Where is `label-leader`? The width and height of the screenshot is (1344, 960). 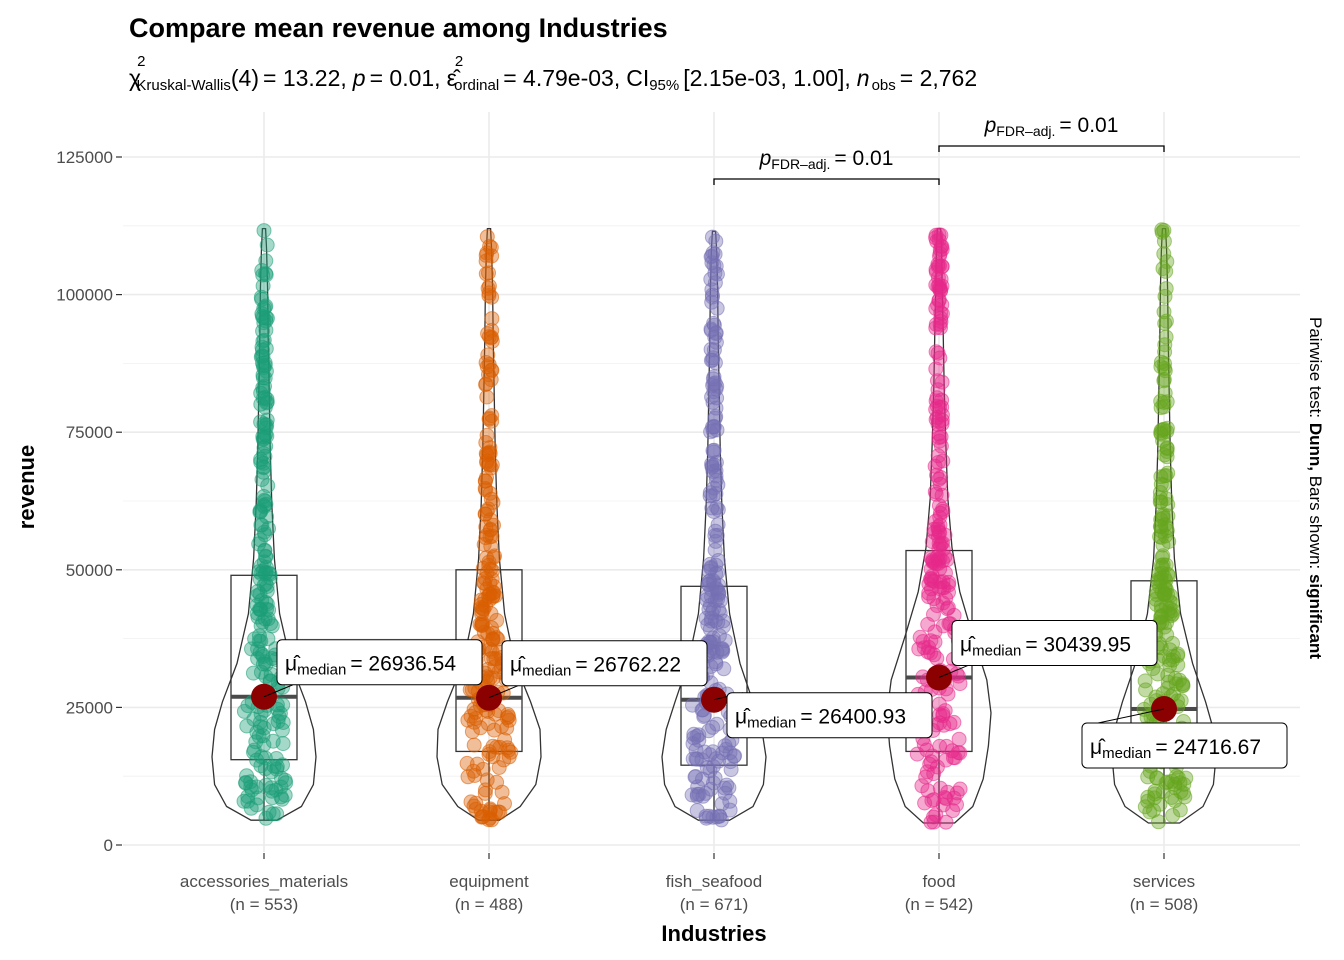
label-leader is located at coordinates (953, 671).